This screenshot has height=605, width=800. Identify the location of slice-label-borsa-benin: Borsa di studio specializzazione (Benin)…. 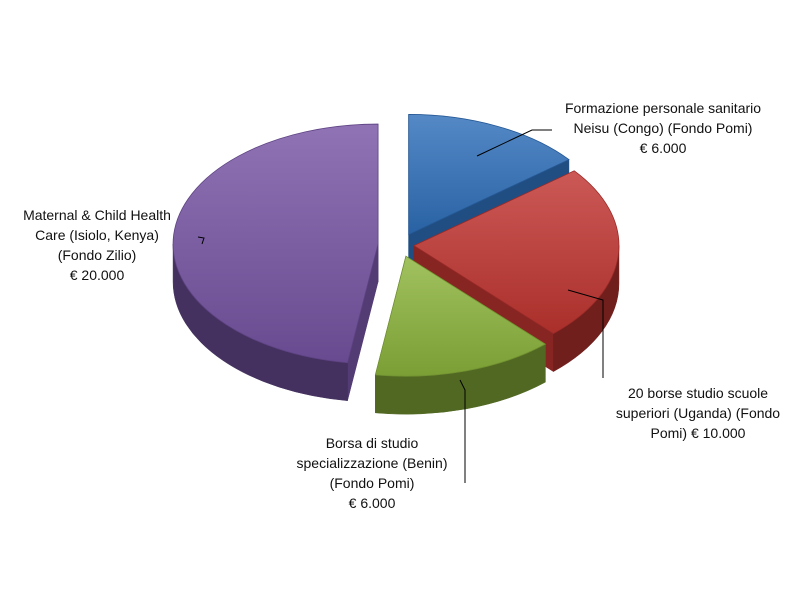
(372, 473).